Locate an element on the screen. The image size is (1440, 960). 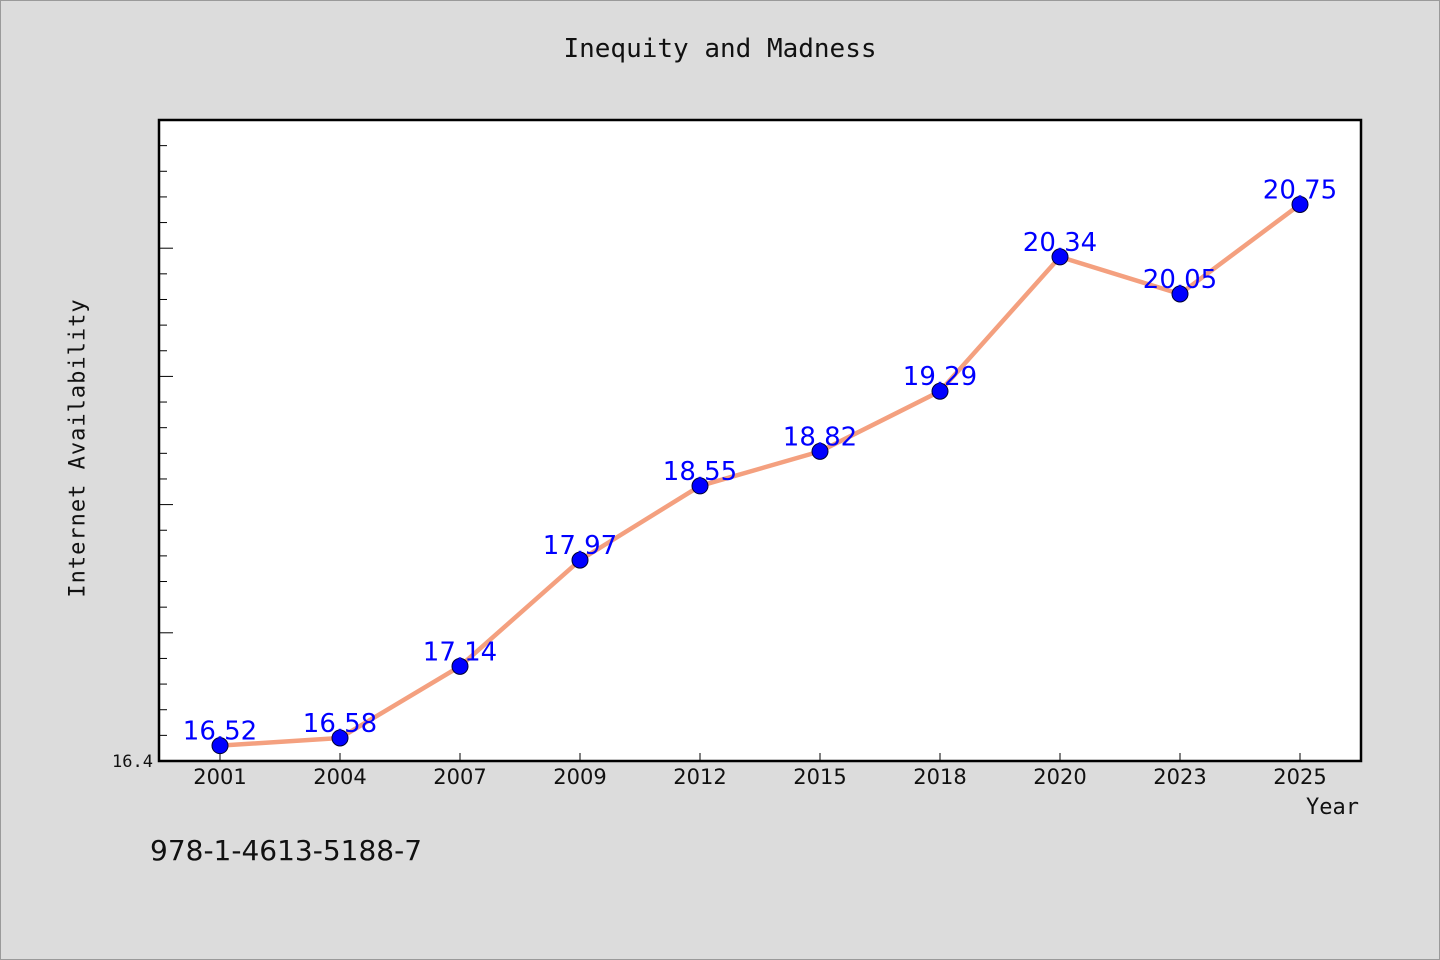
data-label: 19.29 is located at coordinates (940, 377).